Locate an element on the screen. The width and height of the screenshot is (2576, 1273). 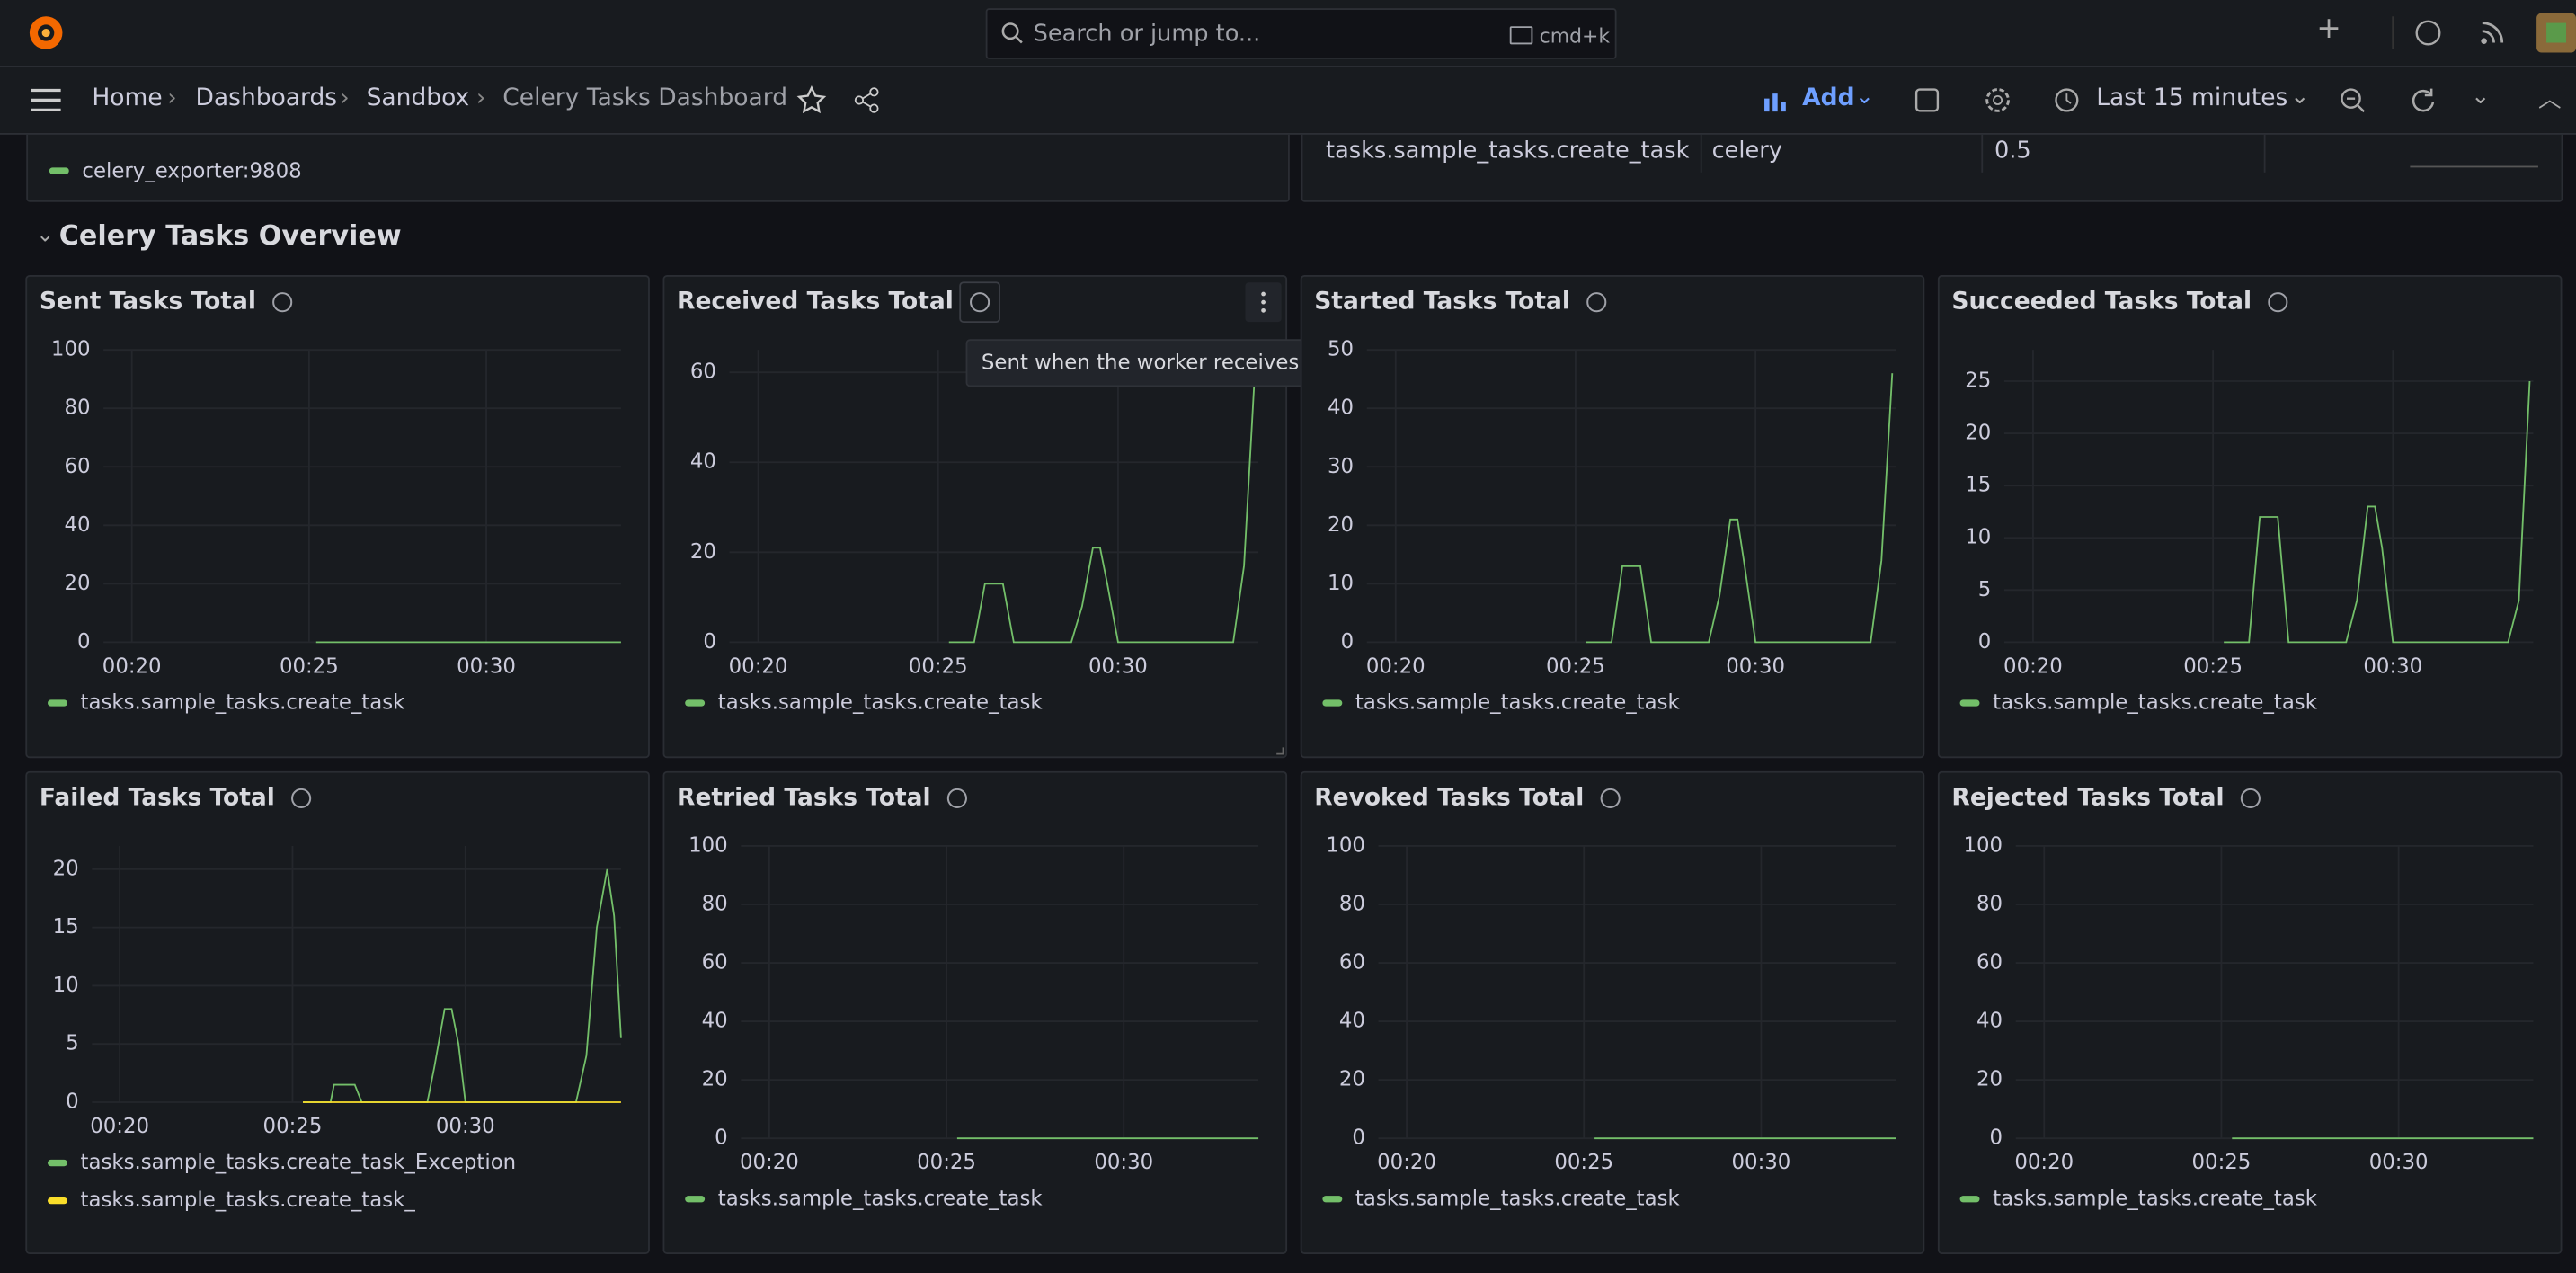
y-tick-label: 100 is located at coordinates (1345, 845).